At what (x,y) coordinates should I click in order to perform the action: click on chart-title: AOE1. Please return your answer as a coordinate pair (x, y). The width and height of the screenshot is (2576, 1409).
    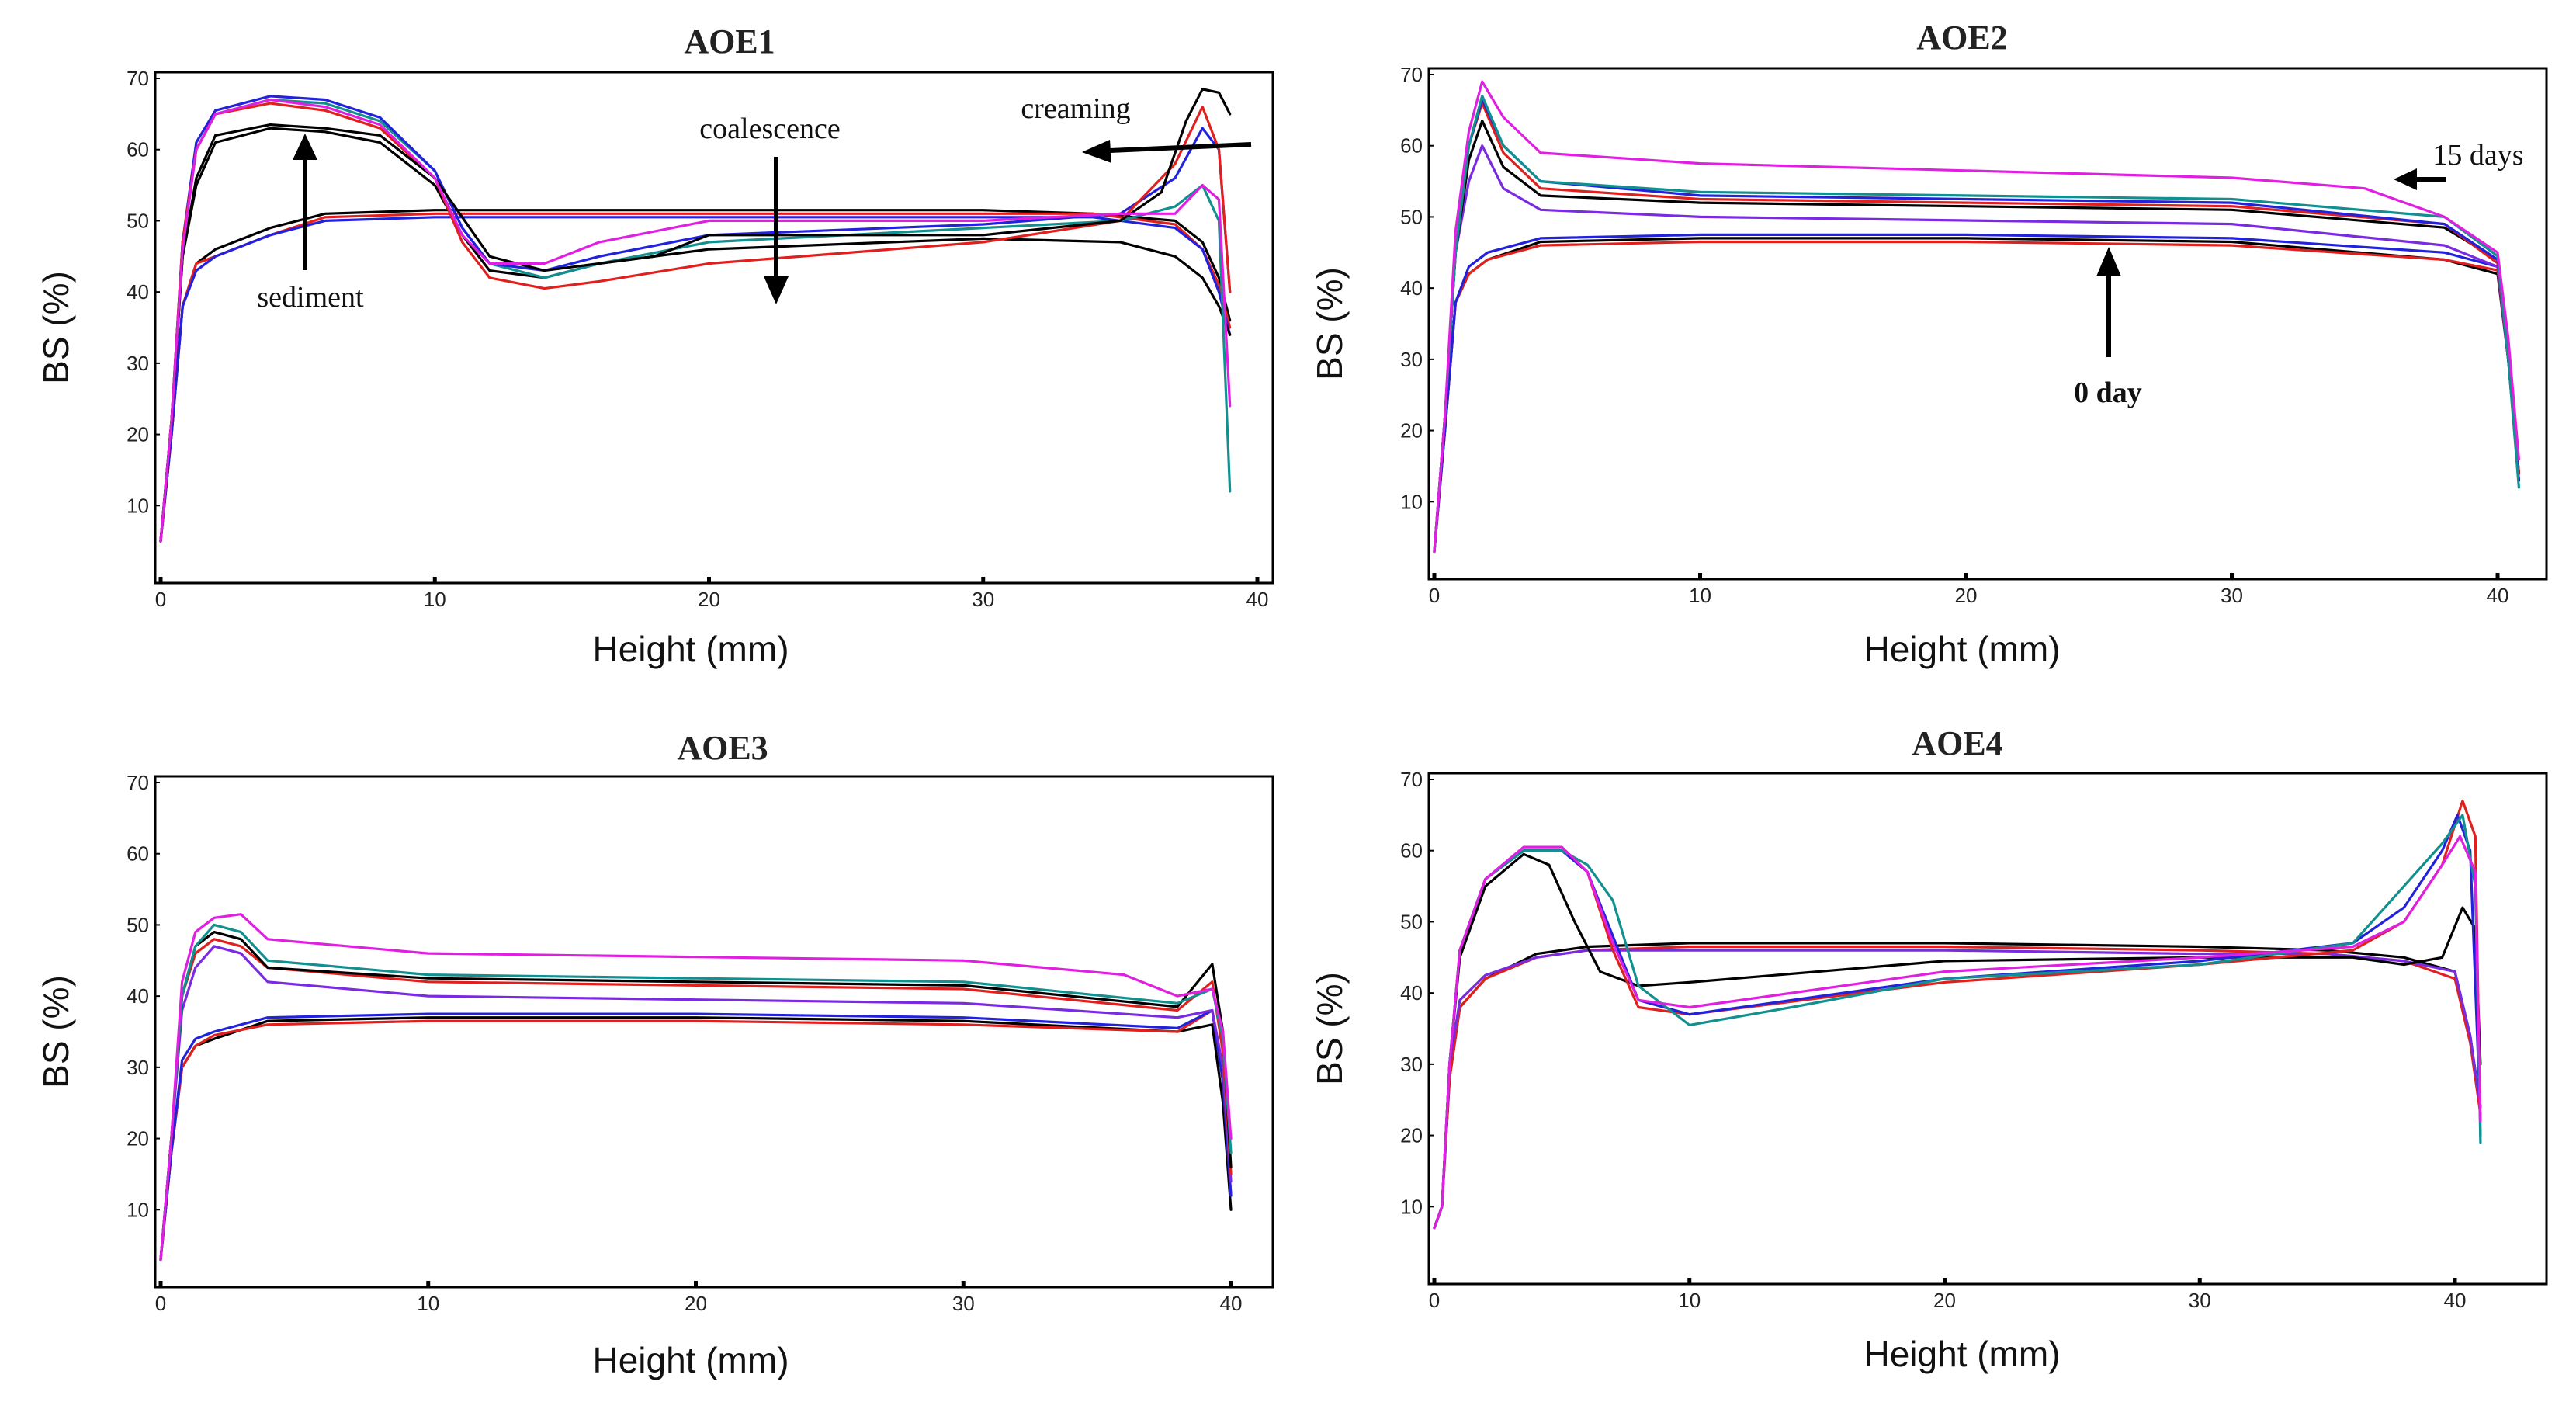
    Looking at the image, I should click on (729, 42).